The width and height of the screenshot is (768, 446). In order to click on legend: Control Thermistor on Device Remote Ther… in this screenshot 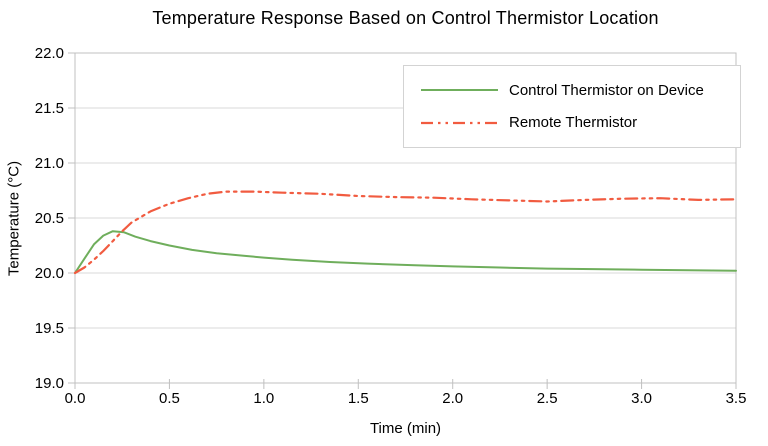, I will do `click(572, 106)`.